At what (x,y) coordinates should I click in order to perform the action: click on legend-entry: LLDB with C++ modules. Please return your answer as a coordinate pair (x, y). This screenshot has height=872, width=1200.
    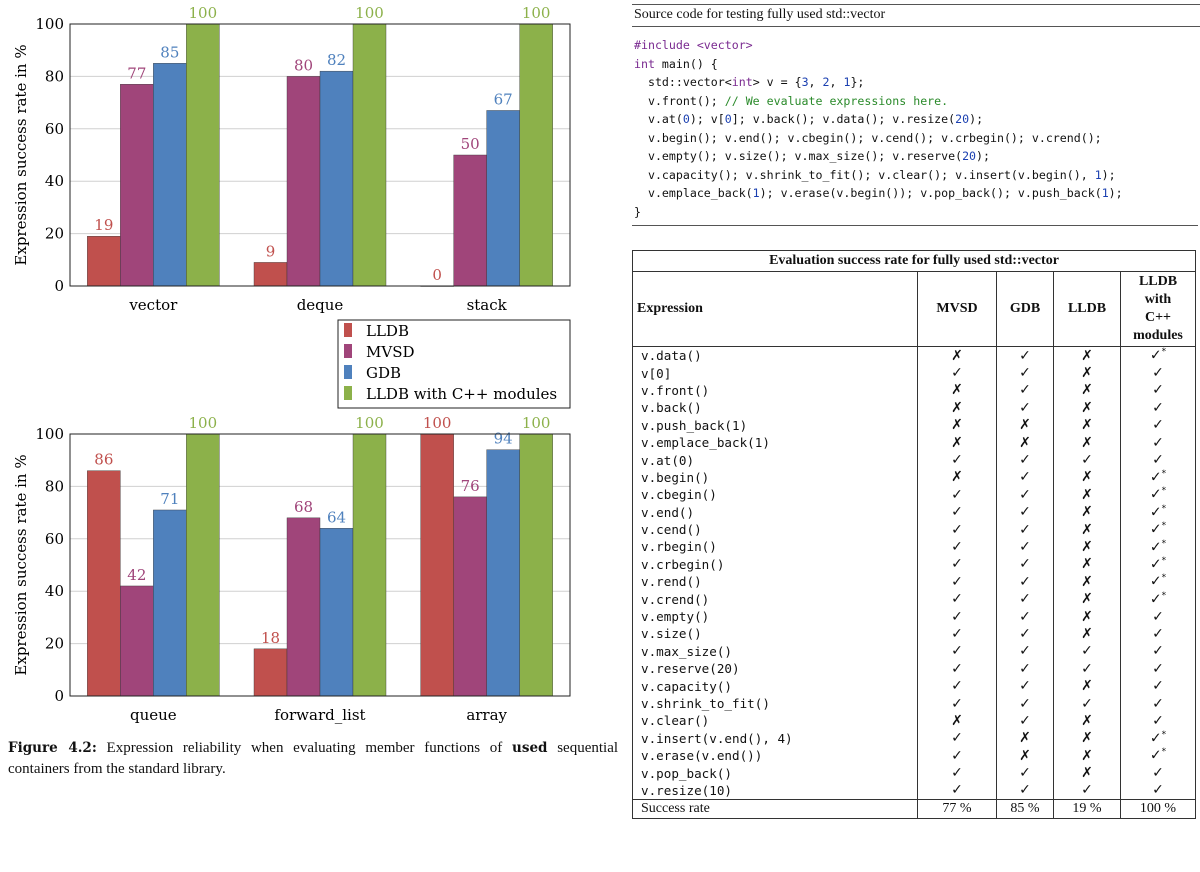
    Looking at the image, I should click on (461, 394).